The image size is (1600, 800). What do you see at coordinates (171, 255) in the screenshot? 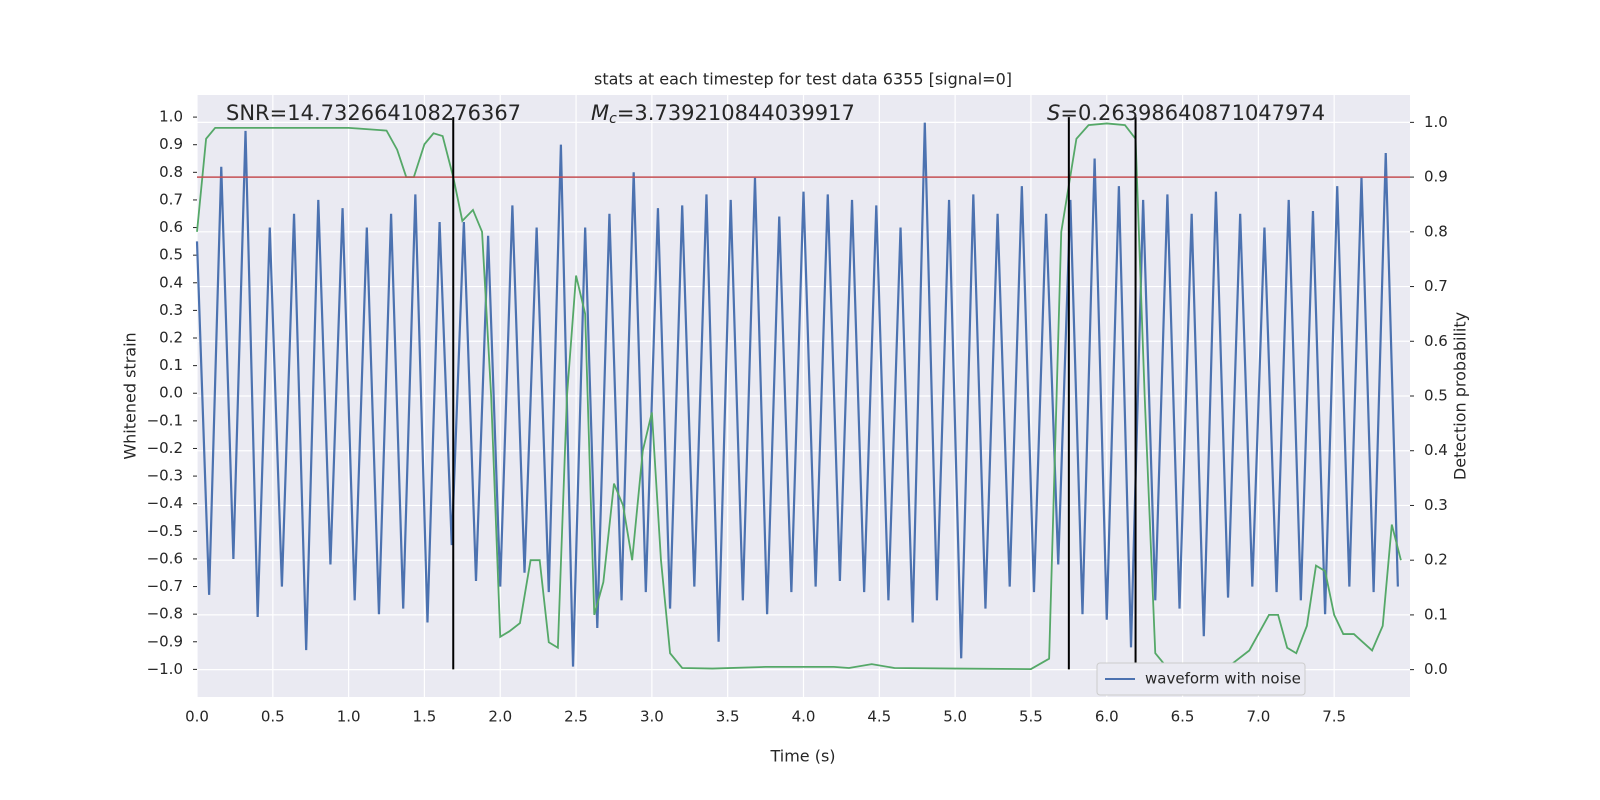
I see `y-tick-label: 0.5` at bounding box center [171, 255].